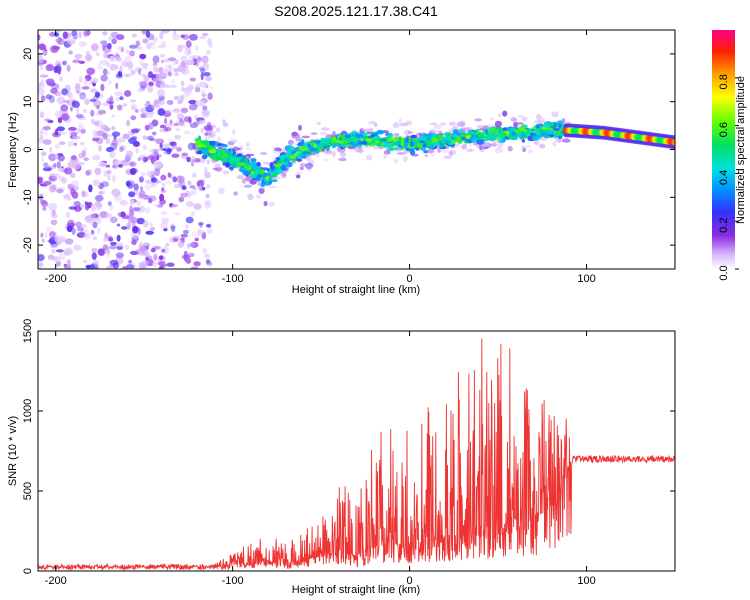 The image size is (750, 600). Describe the element at coordinates (723, 149) in the screenshot. I see `colorbar-gradient` at that location.